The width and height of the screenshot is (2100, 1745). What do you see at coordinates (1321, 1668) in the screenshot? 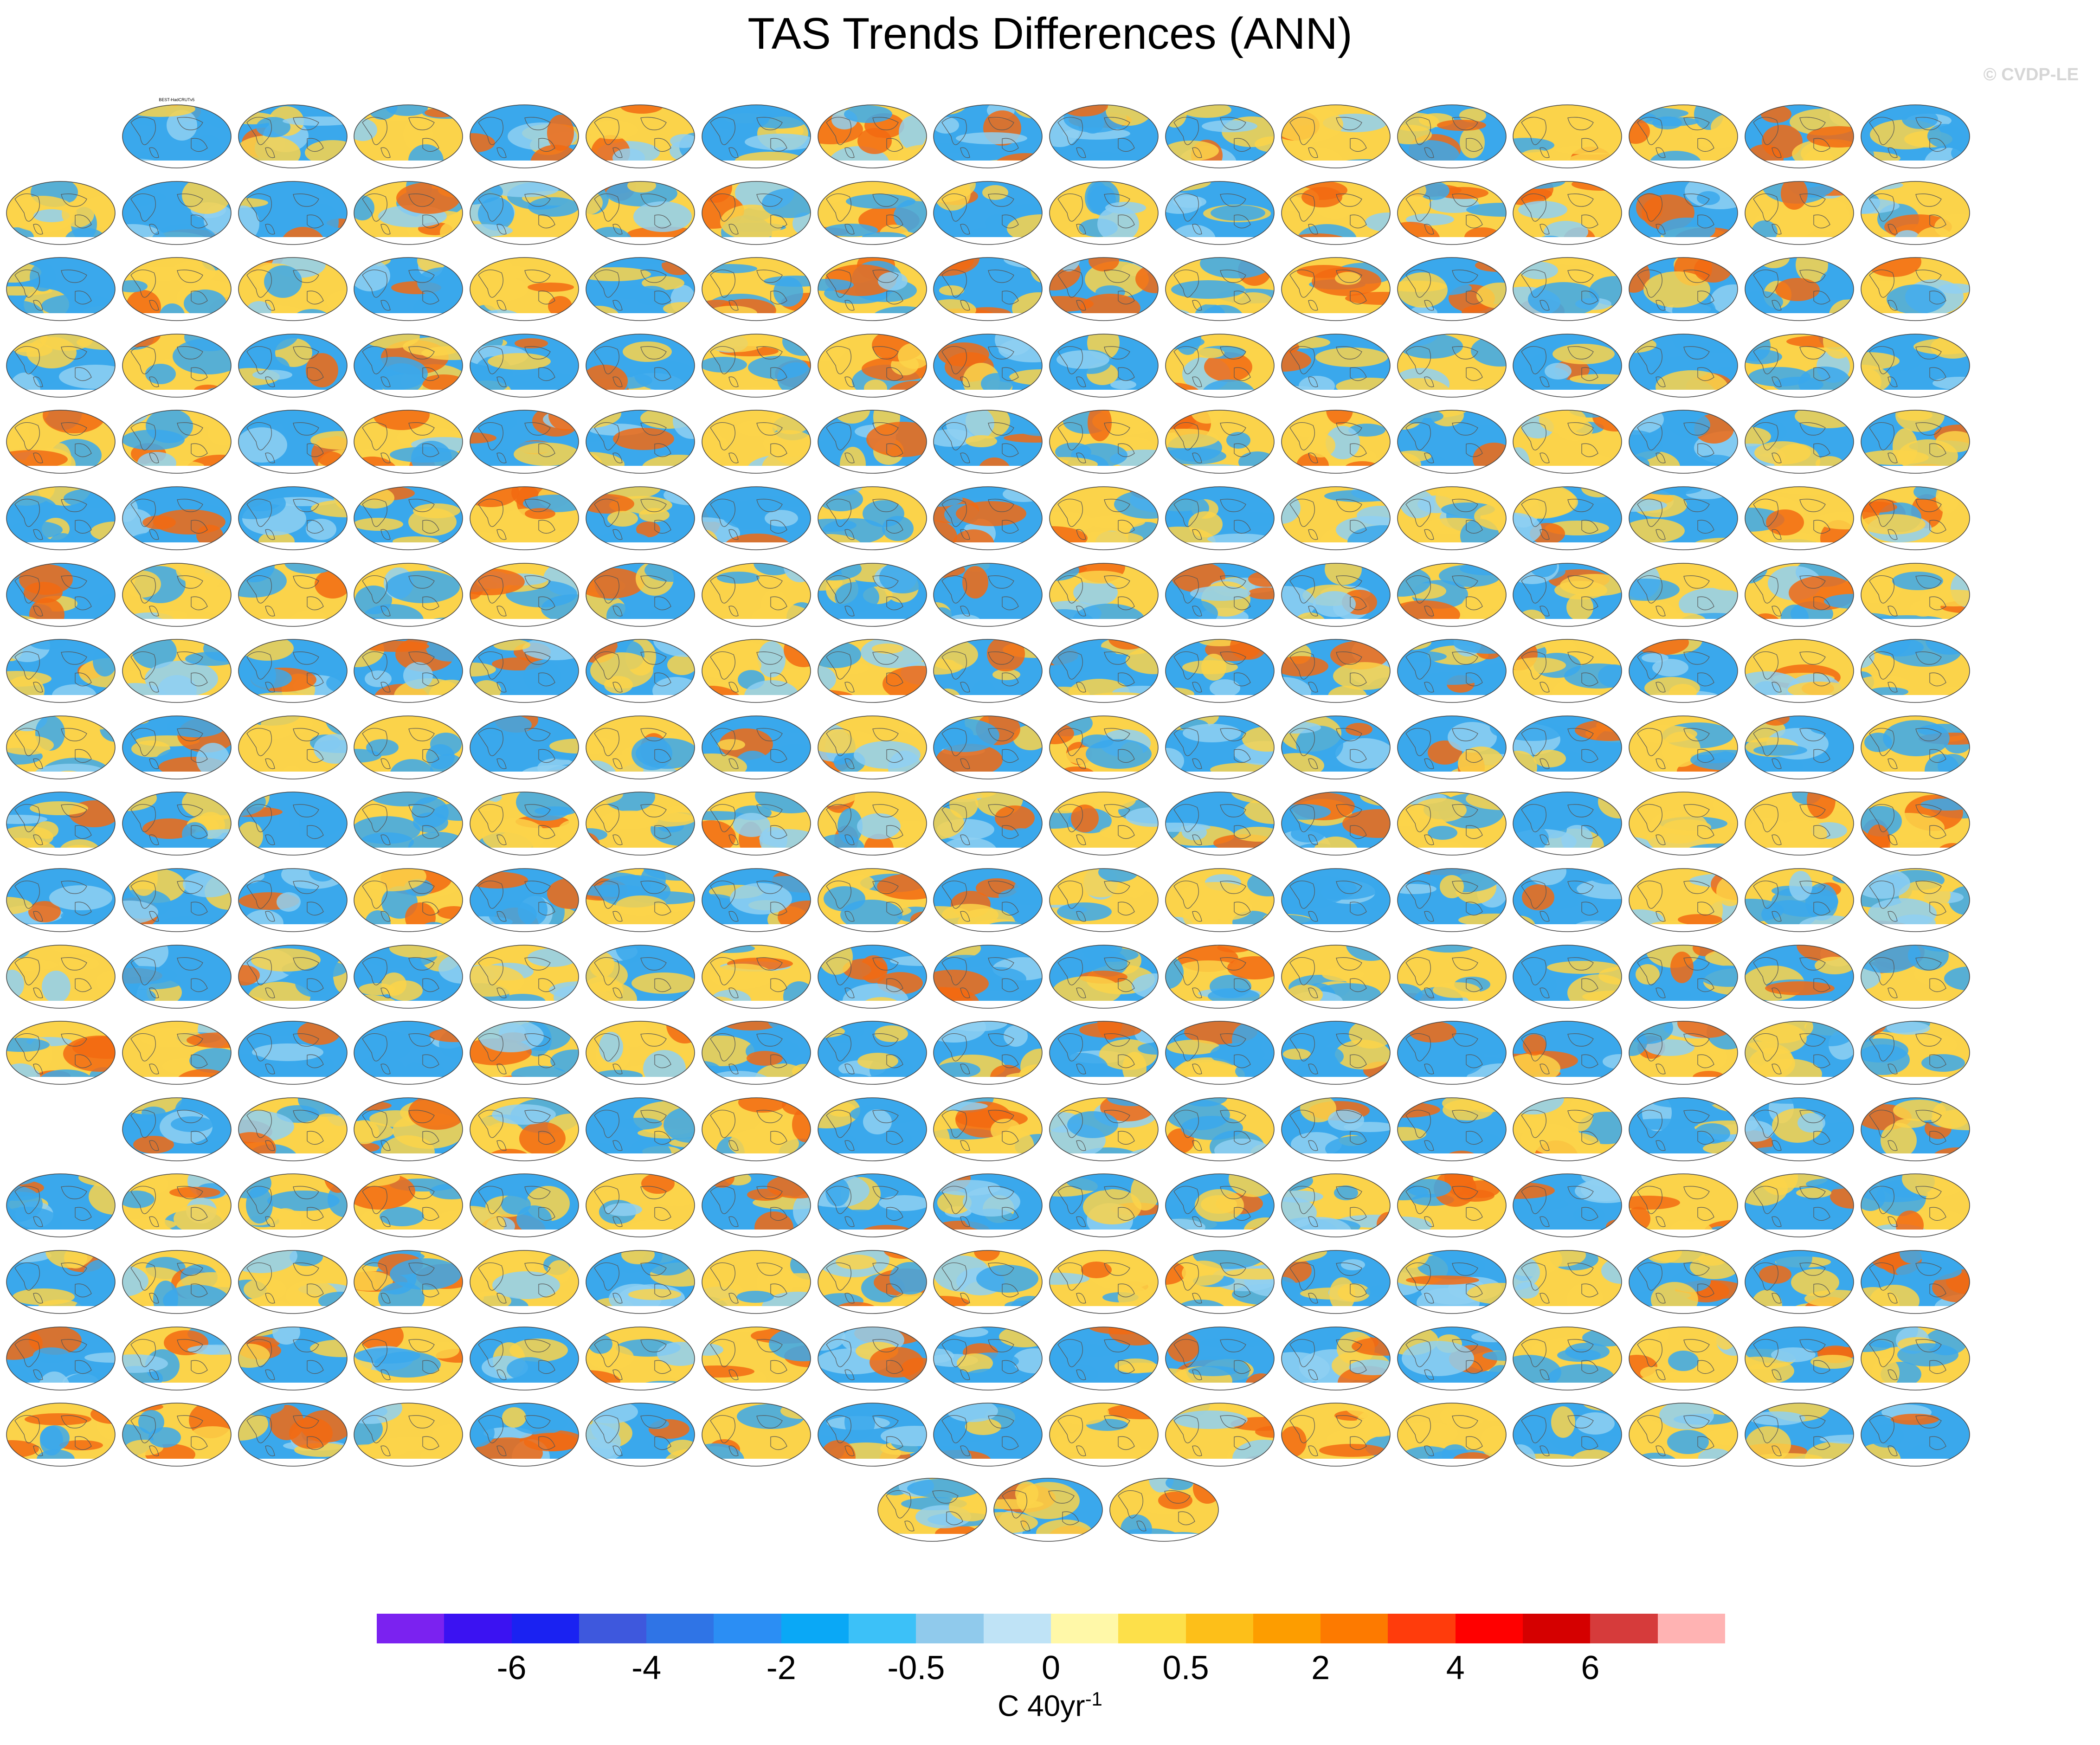
I see `colorbar-tick-label: 2` at bounding box center [1321, 1668].